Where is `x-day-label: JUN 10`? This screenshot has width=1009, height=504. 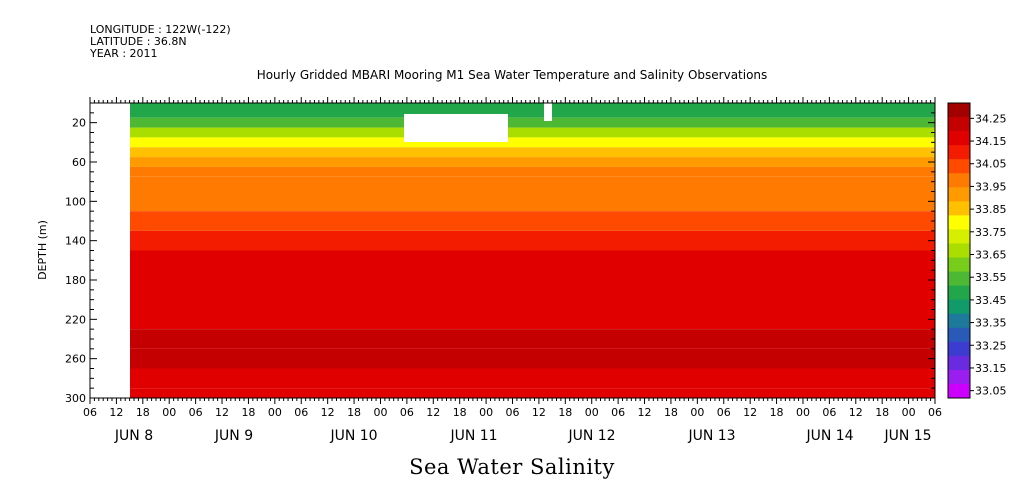
x-day-label: JUN 10 is located at coordinates (353, 436).